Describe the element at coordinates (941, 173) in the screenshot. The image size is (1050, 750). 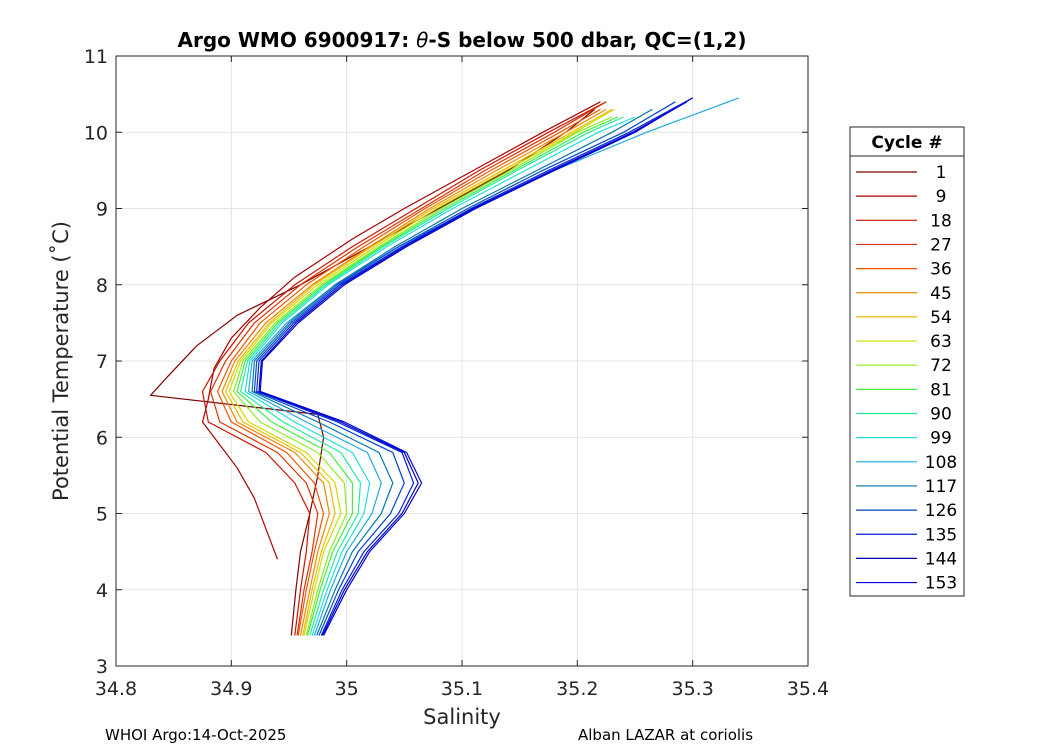
I see `legend-label: 1` at that location.